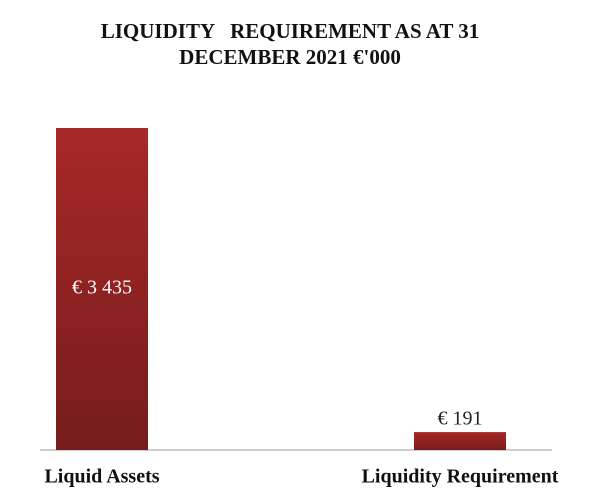  What do you see at coordinates (460, 441) in the screenshot?
I see `bar` at bounding box center [460, 441].